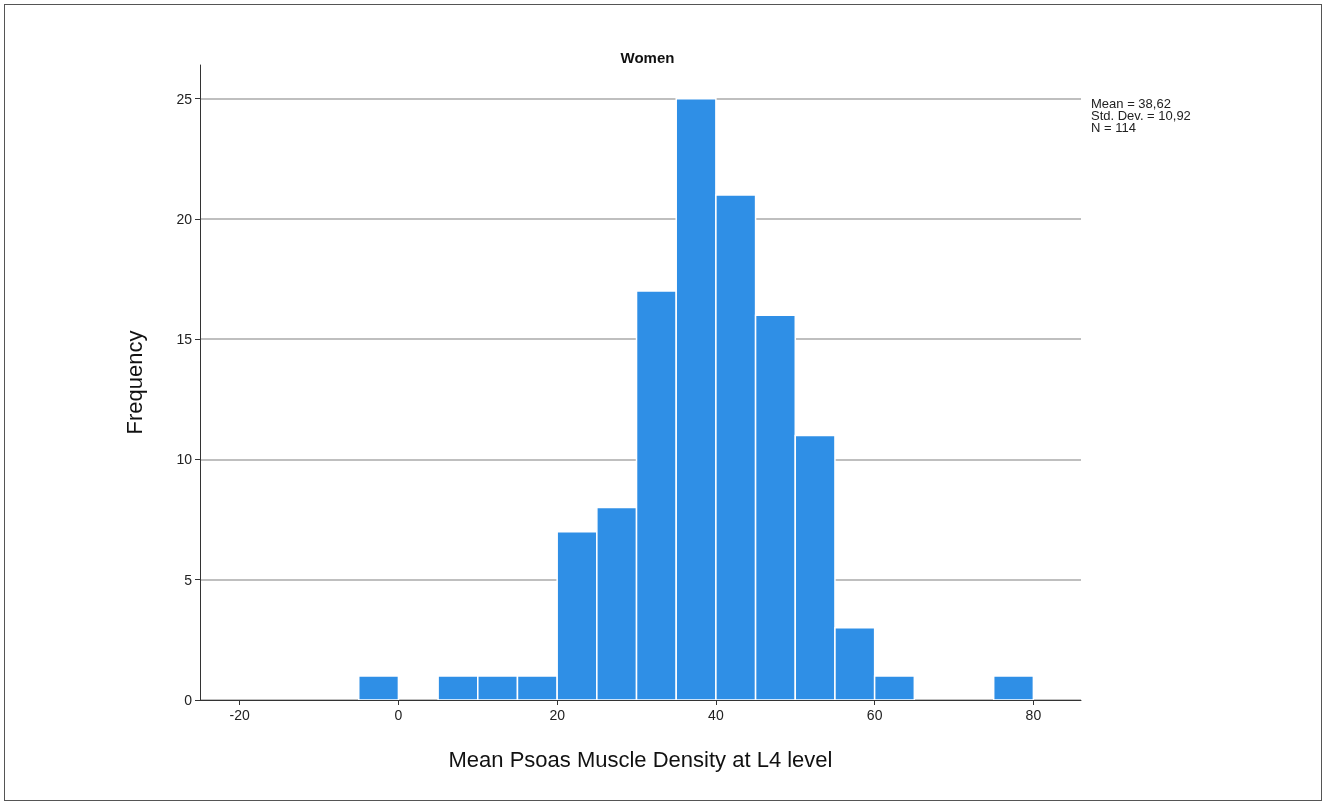 The height and width of the screenshot is (807, 1328). What do you see at coordinates (640, 759) in the screenshot?
I see `x-axis-title: Mean Psoas Muscle Density at L4 level` at bounding box center [640, 759].